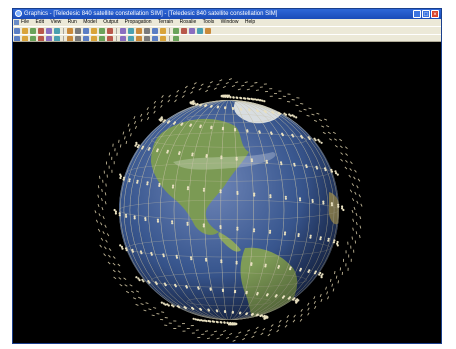 This screenshot has width=456, height=349. I want to click on zoom-out-icon, so click(131, 31).